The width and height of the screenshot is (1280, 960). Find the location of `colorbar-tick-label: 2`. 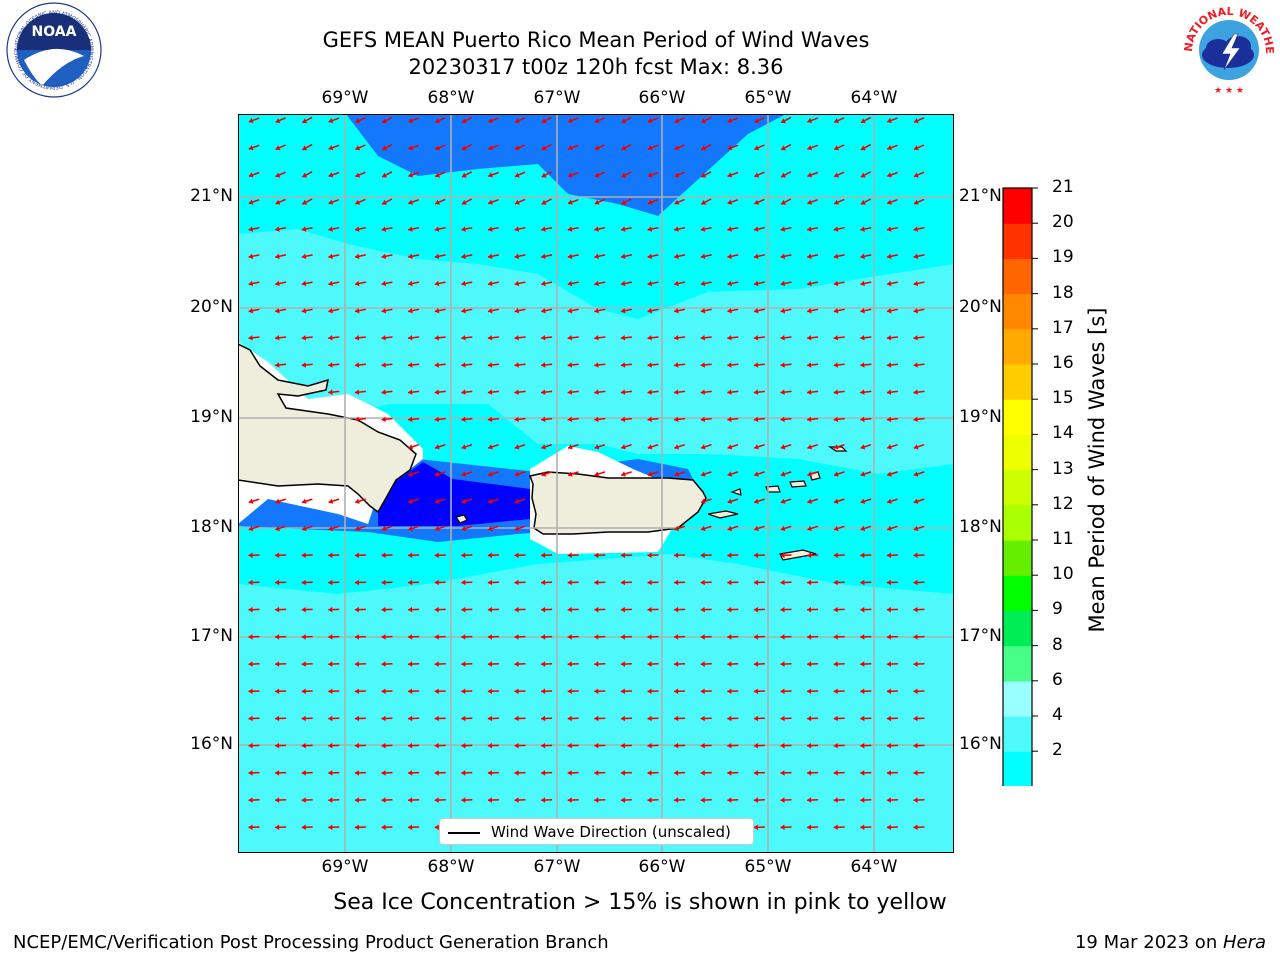

colorbar-tick-label: 2 is located at coordinates (1057, 750).